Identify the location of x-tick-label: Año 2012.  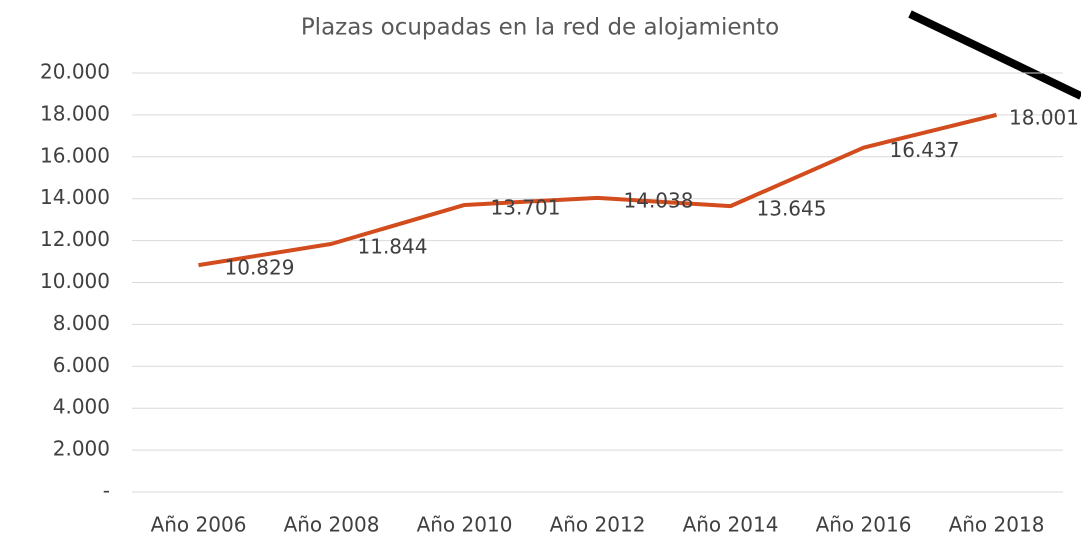
(598, 525).